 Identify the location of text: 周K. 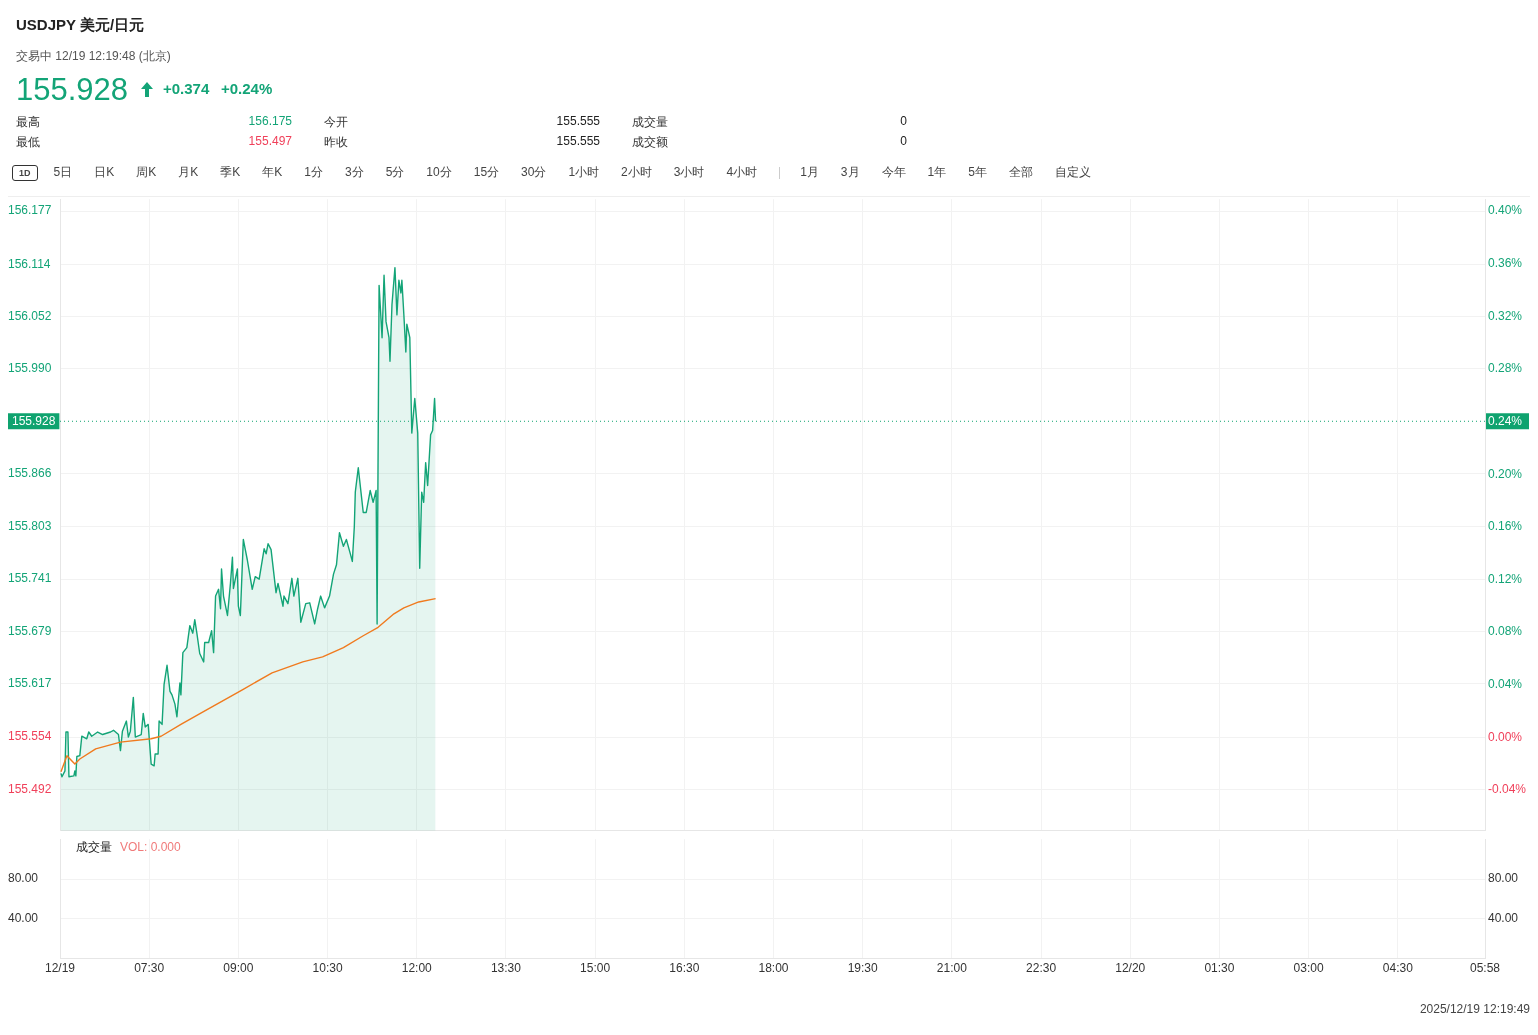
(146, 172).